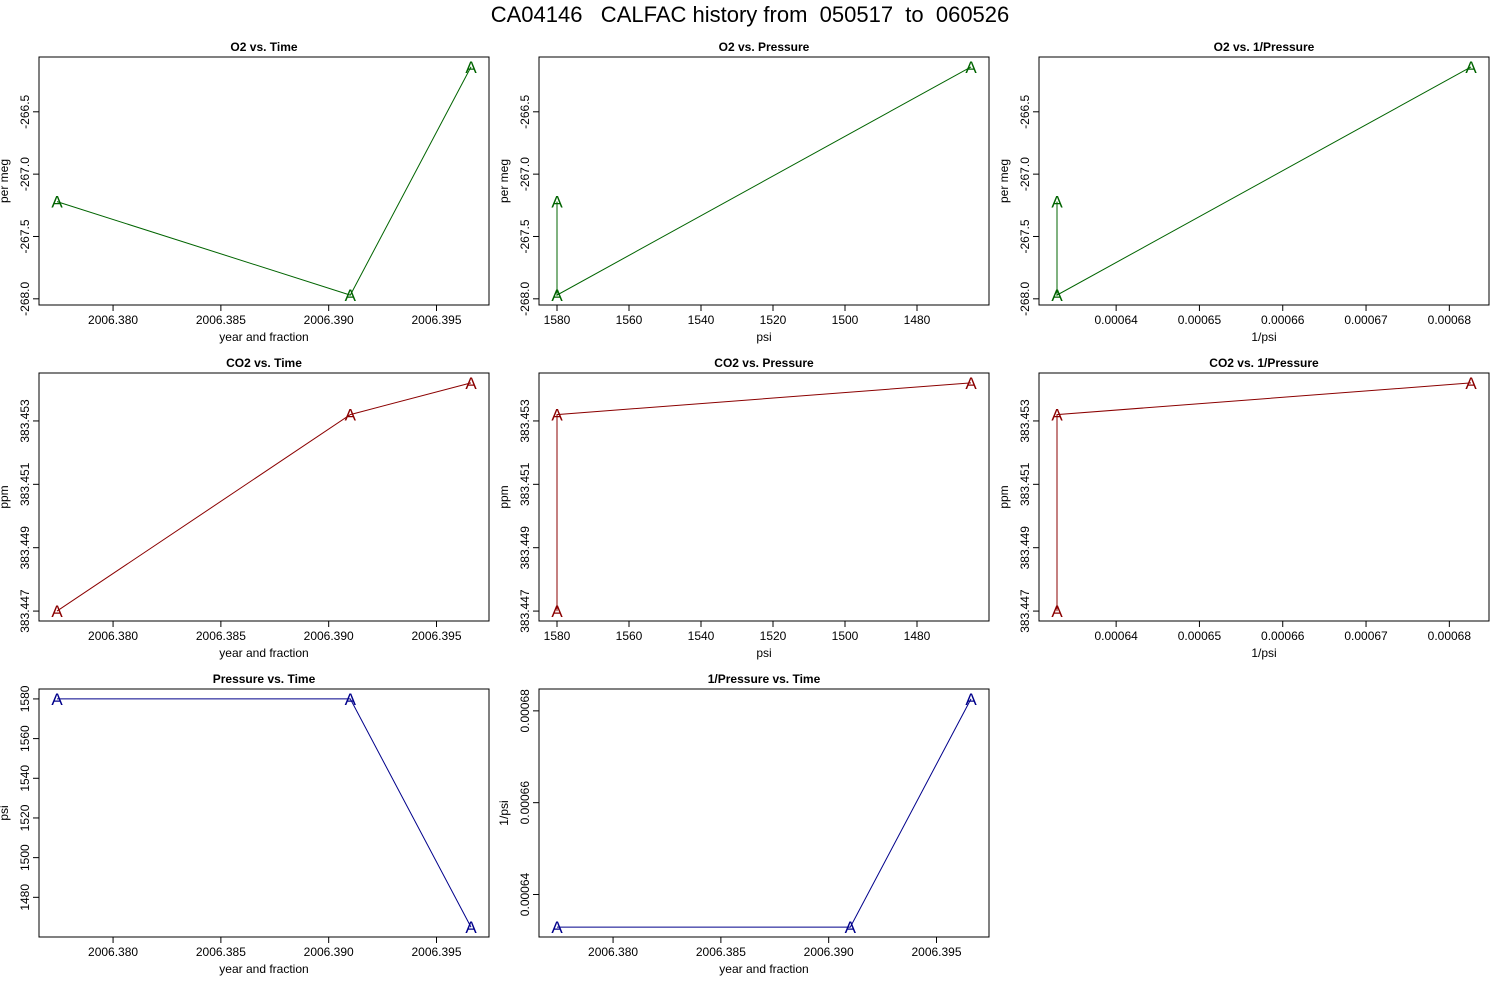 This screenshot has height=1000, width=1500. Describe the element at coordinates (525, 803) in the screenshot. I see `y-tick-label: 0.00066` at that location.